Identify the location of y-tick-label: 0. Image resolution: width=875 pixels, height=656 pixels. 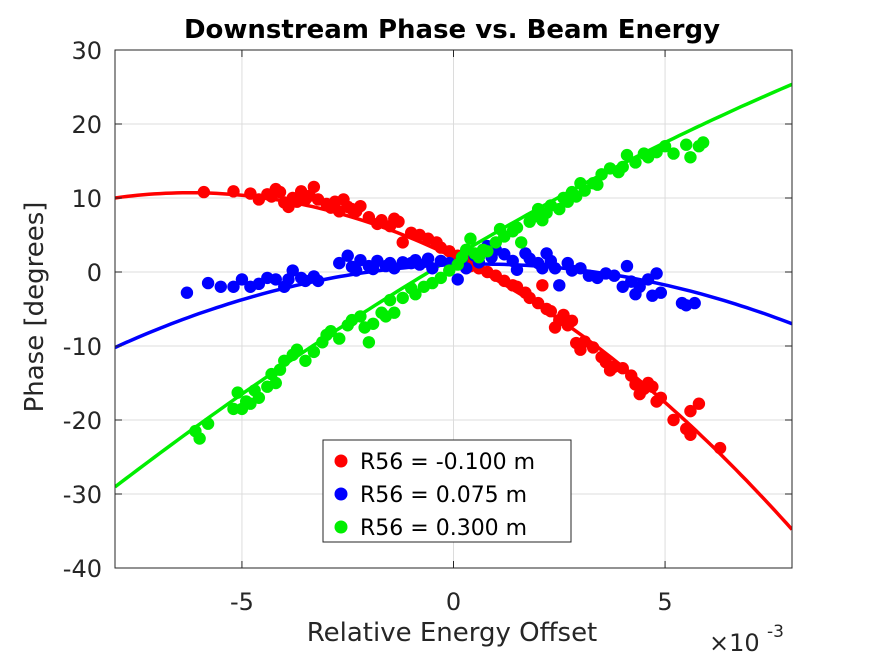
(94, 273).